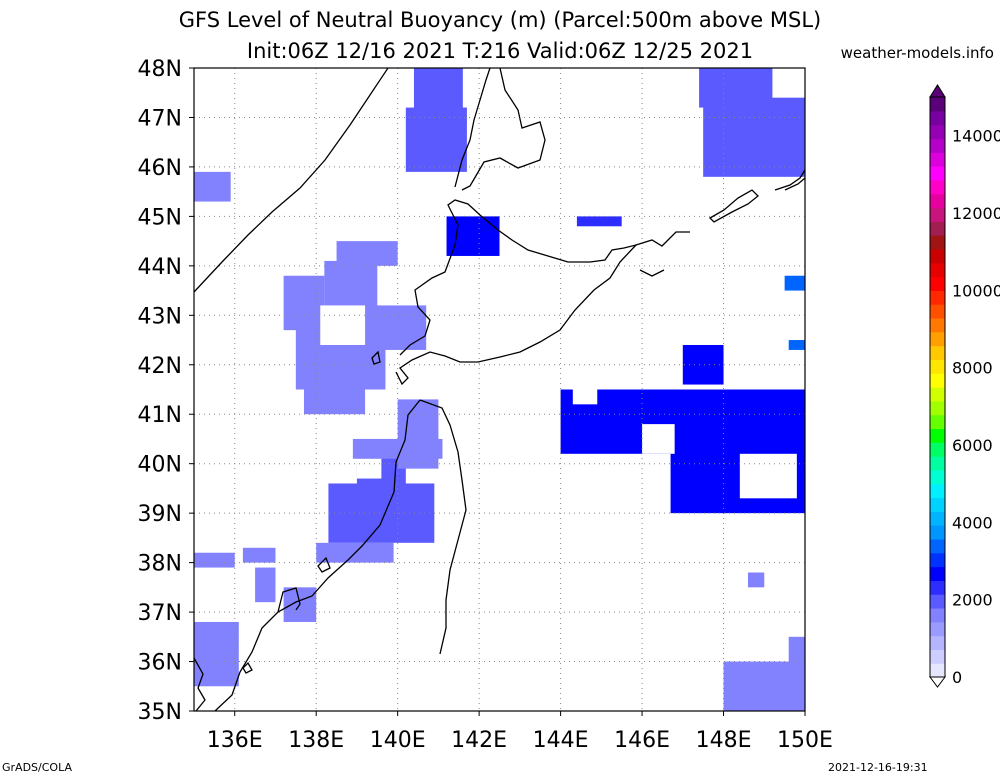 The image size is (1000, 779). What do you see at coordinates (516, 292) in the screenshot?
I see `coast-hokkaido` at bounding box center [516, 292].